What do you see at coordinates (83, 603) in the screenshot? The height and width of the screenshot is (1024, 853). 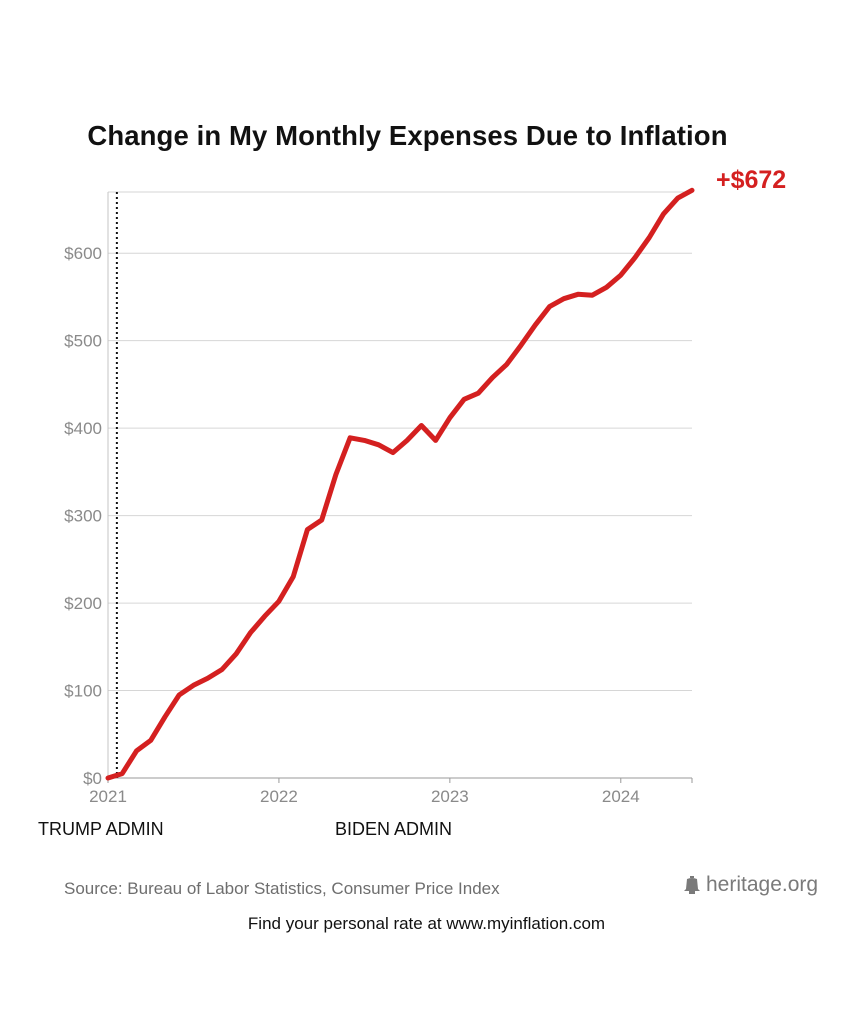 I see `y-tick-label: $200` at bounding box center [83, 603].